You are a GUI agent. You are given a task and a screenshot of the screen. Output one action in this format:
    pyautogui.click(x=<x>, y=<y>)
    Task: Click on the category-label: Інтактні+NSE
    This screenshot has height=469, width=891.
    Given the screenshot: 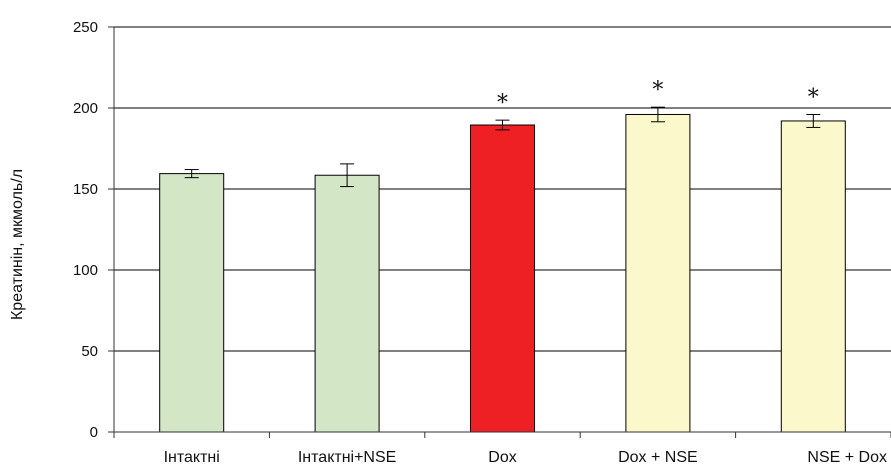 What is the action you would take?
    pyautogui.click(x=347, y=457)
    